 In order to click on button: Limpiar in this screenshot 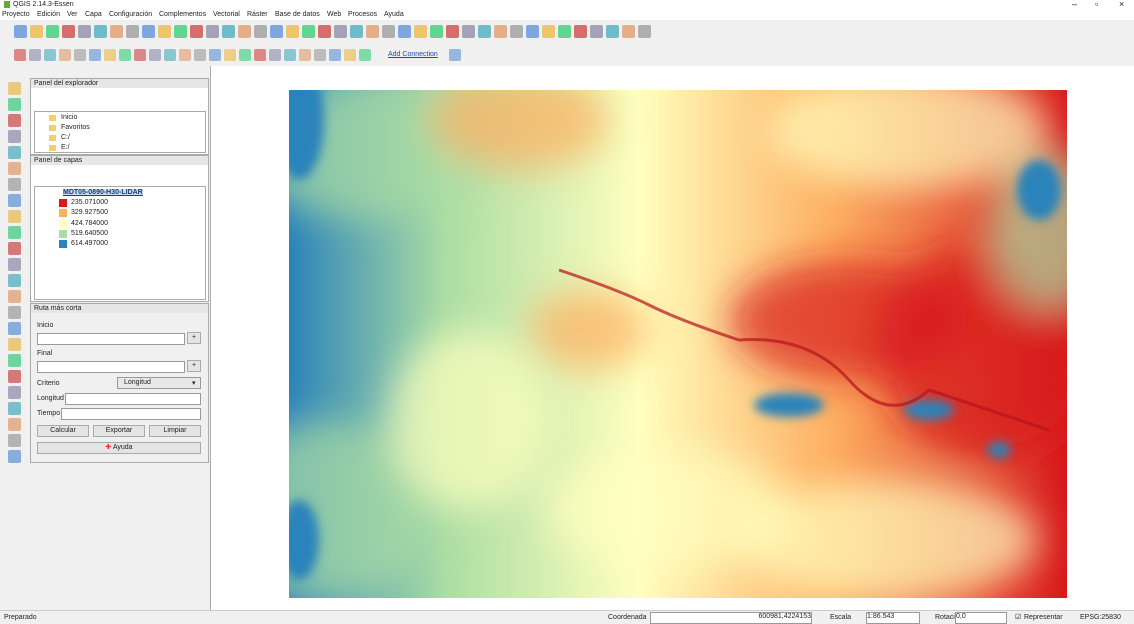, I will do `click(175, 431)`.